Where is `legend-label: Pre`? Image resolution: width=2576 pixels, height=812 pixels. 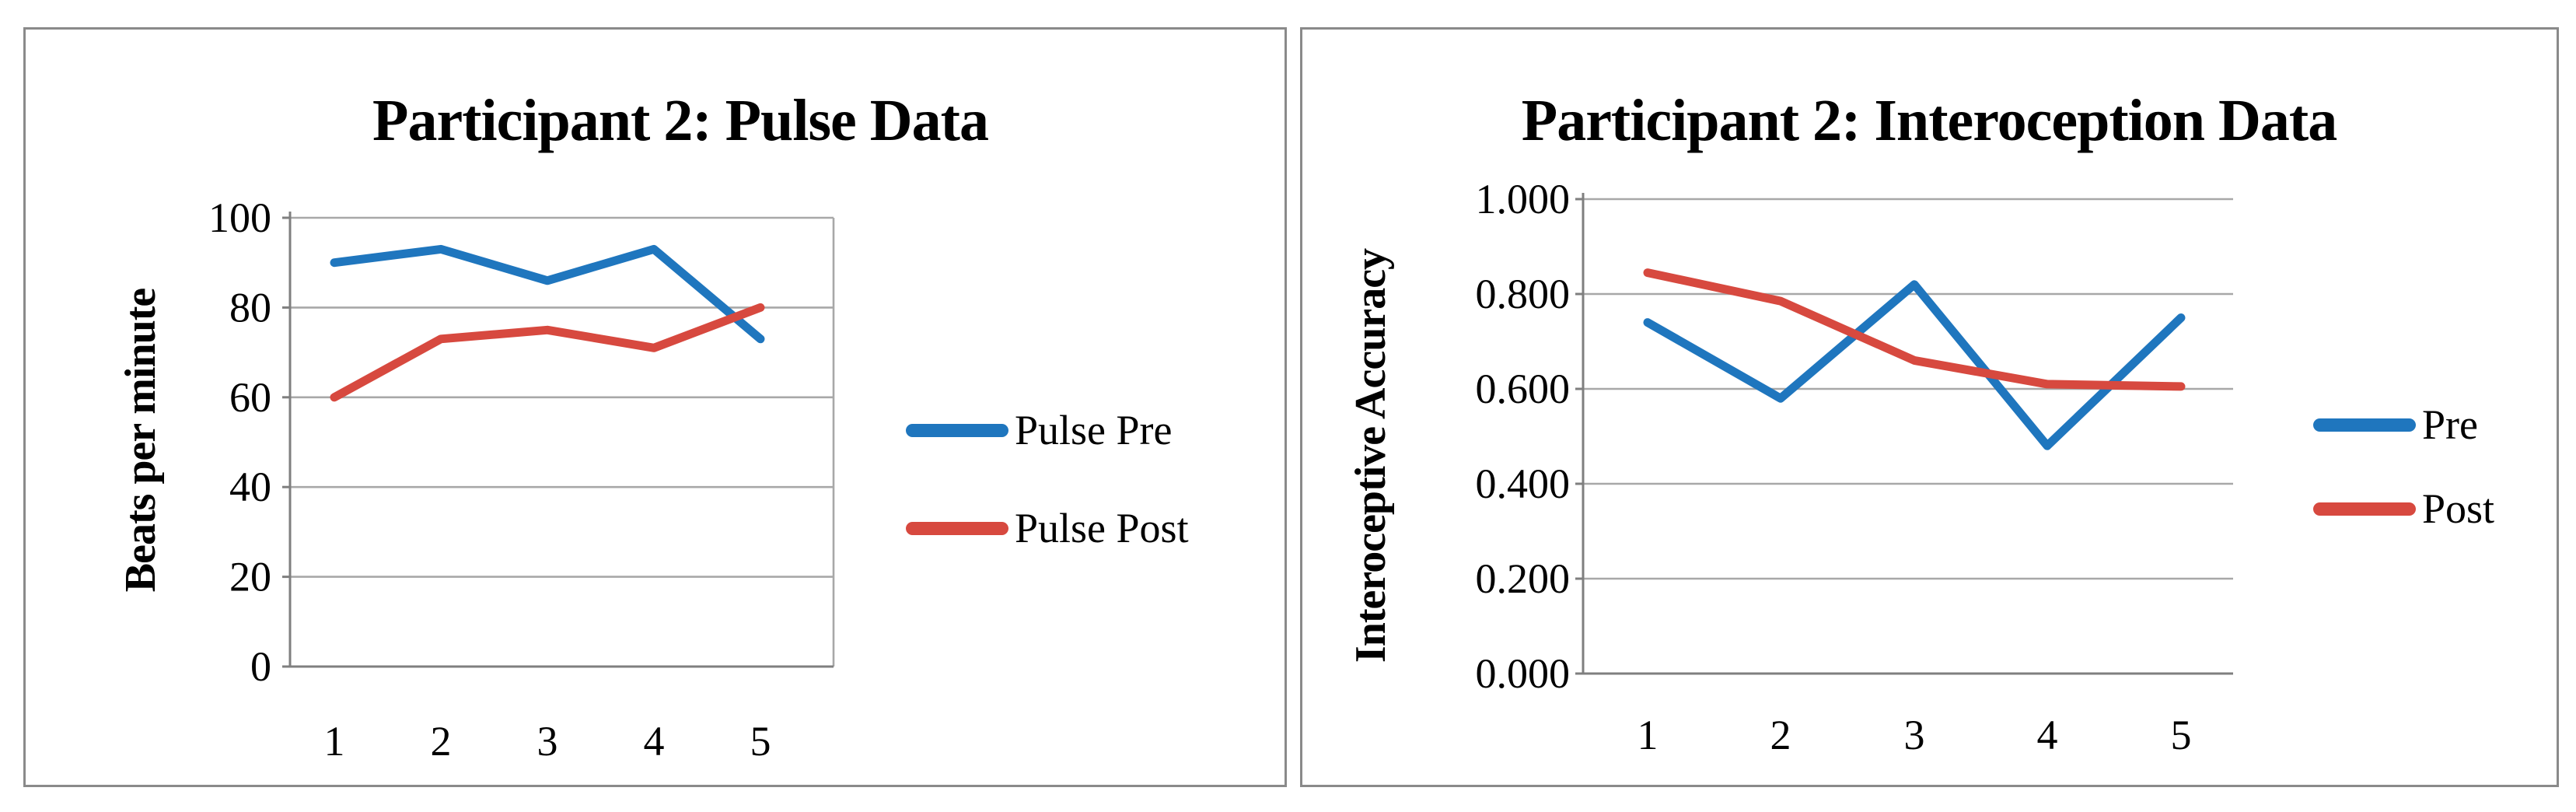 legend-label: Pre is located at coordinates (2450, 425).